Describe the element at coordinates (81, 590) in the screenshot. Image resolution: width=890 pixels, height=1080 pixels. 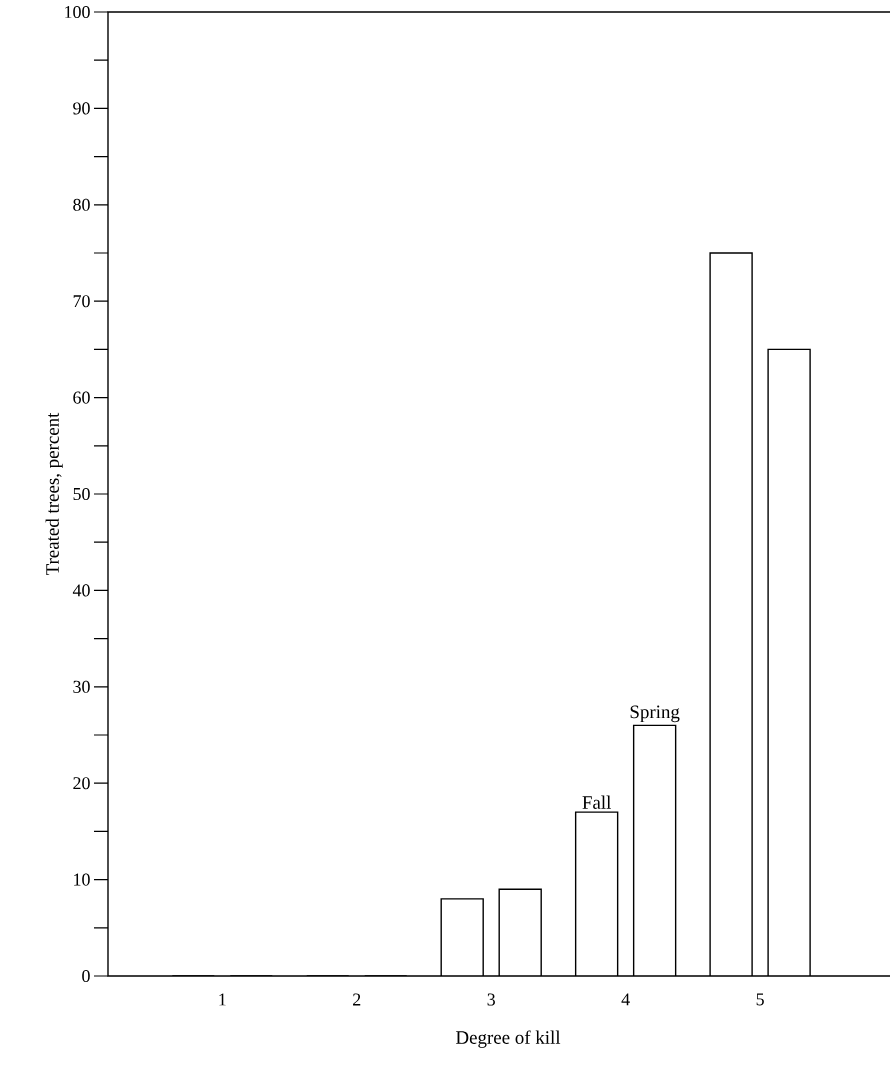
I see `y-tick-label: 40` at that location.